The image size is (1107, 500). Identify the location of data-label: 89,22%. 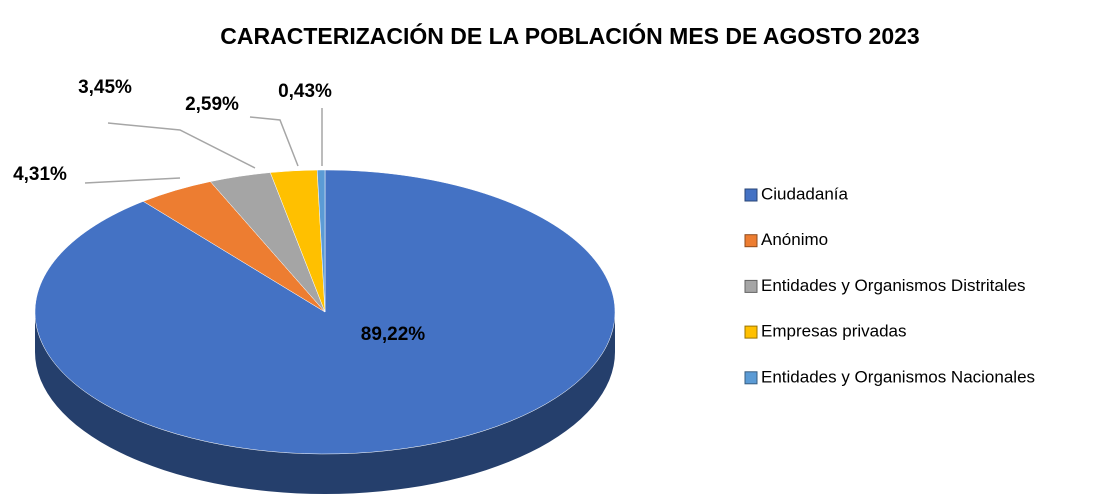
(393, 334).